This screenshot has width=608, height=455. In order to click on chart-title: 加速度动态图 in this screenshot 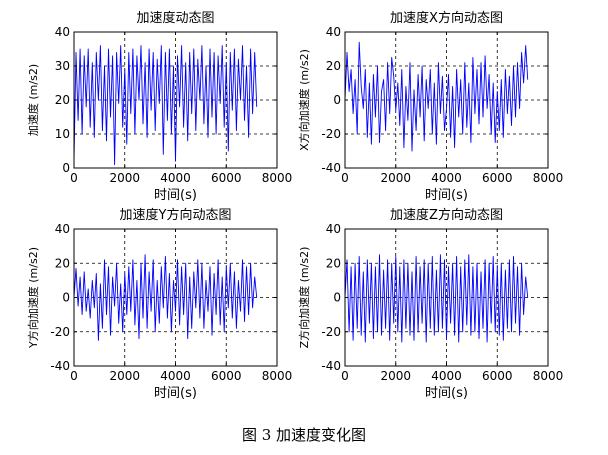, I will do `click(175, 18)`.